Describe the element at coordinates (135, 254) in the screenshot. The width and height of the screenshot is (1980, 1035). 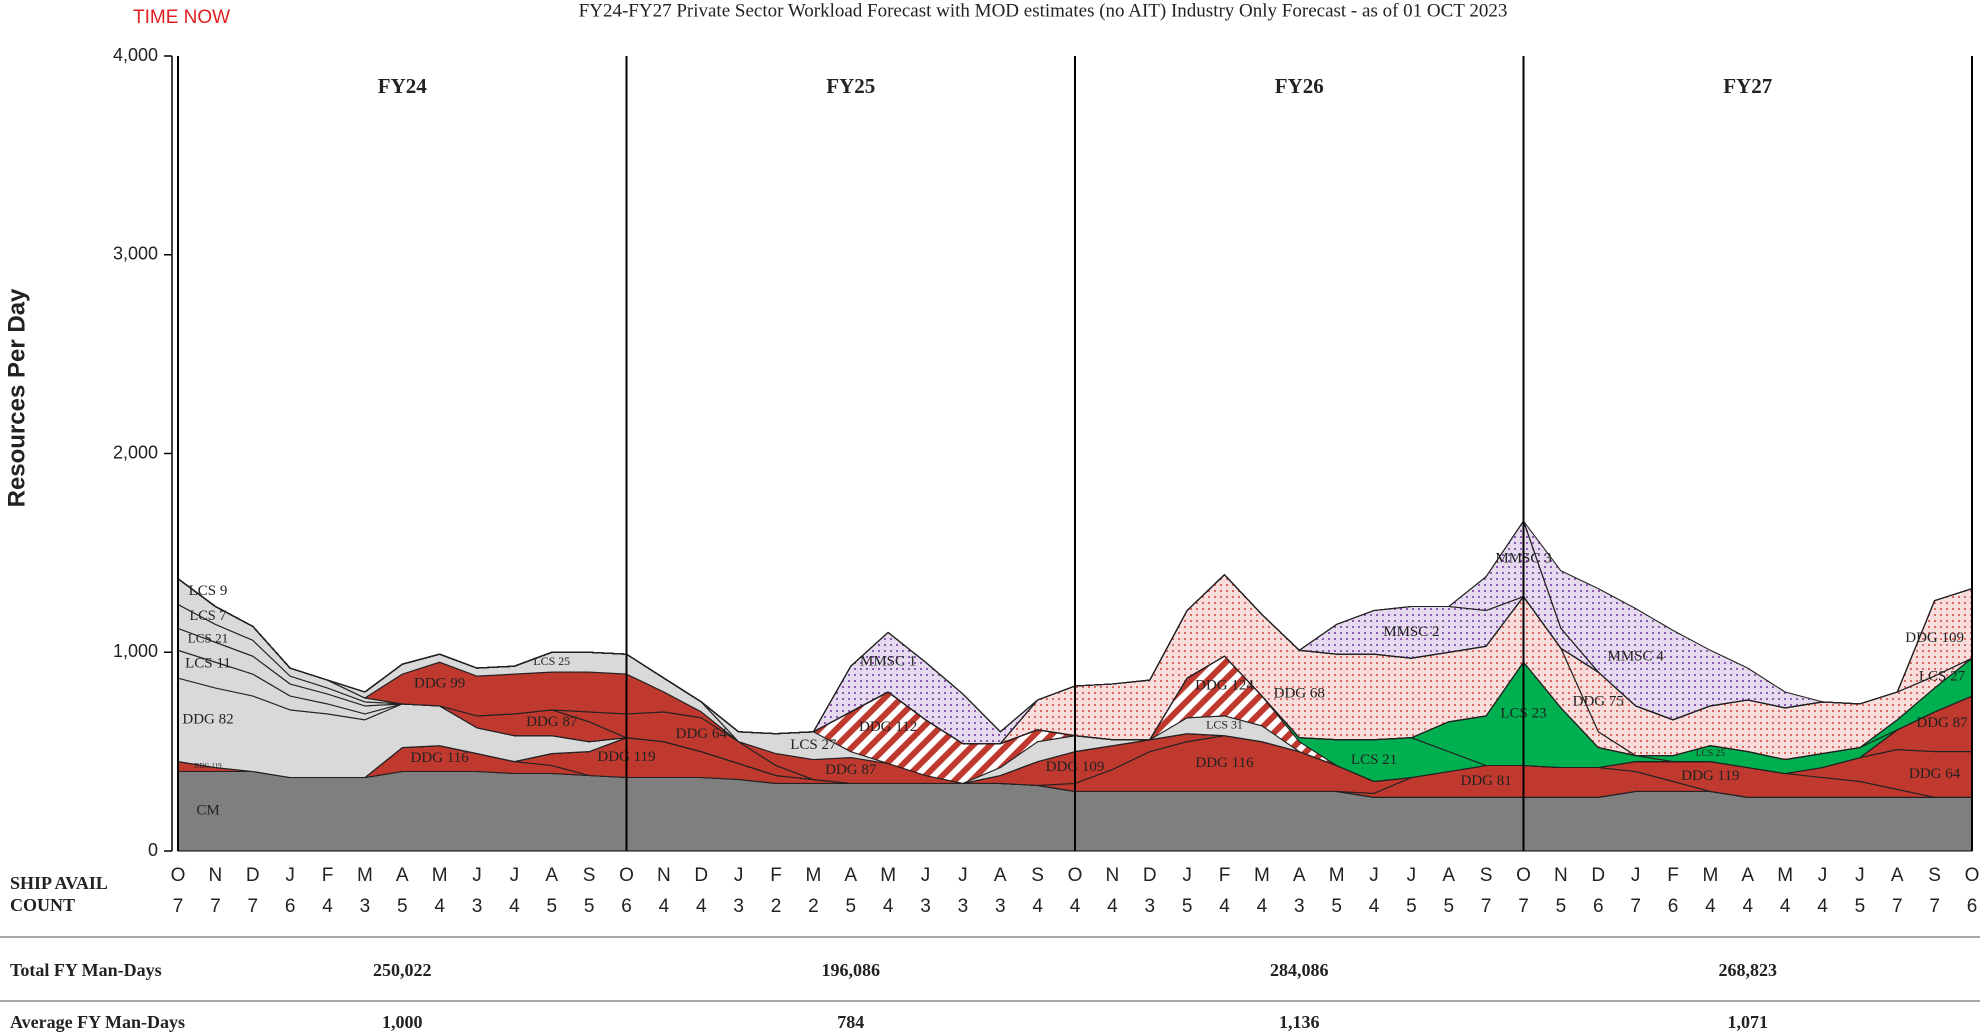
I see `y-tick-label: 3,000` at that location.